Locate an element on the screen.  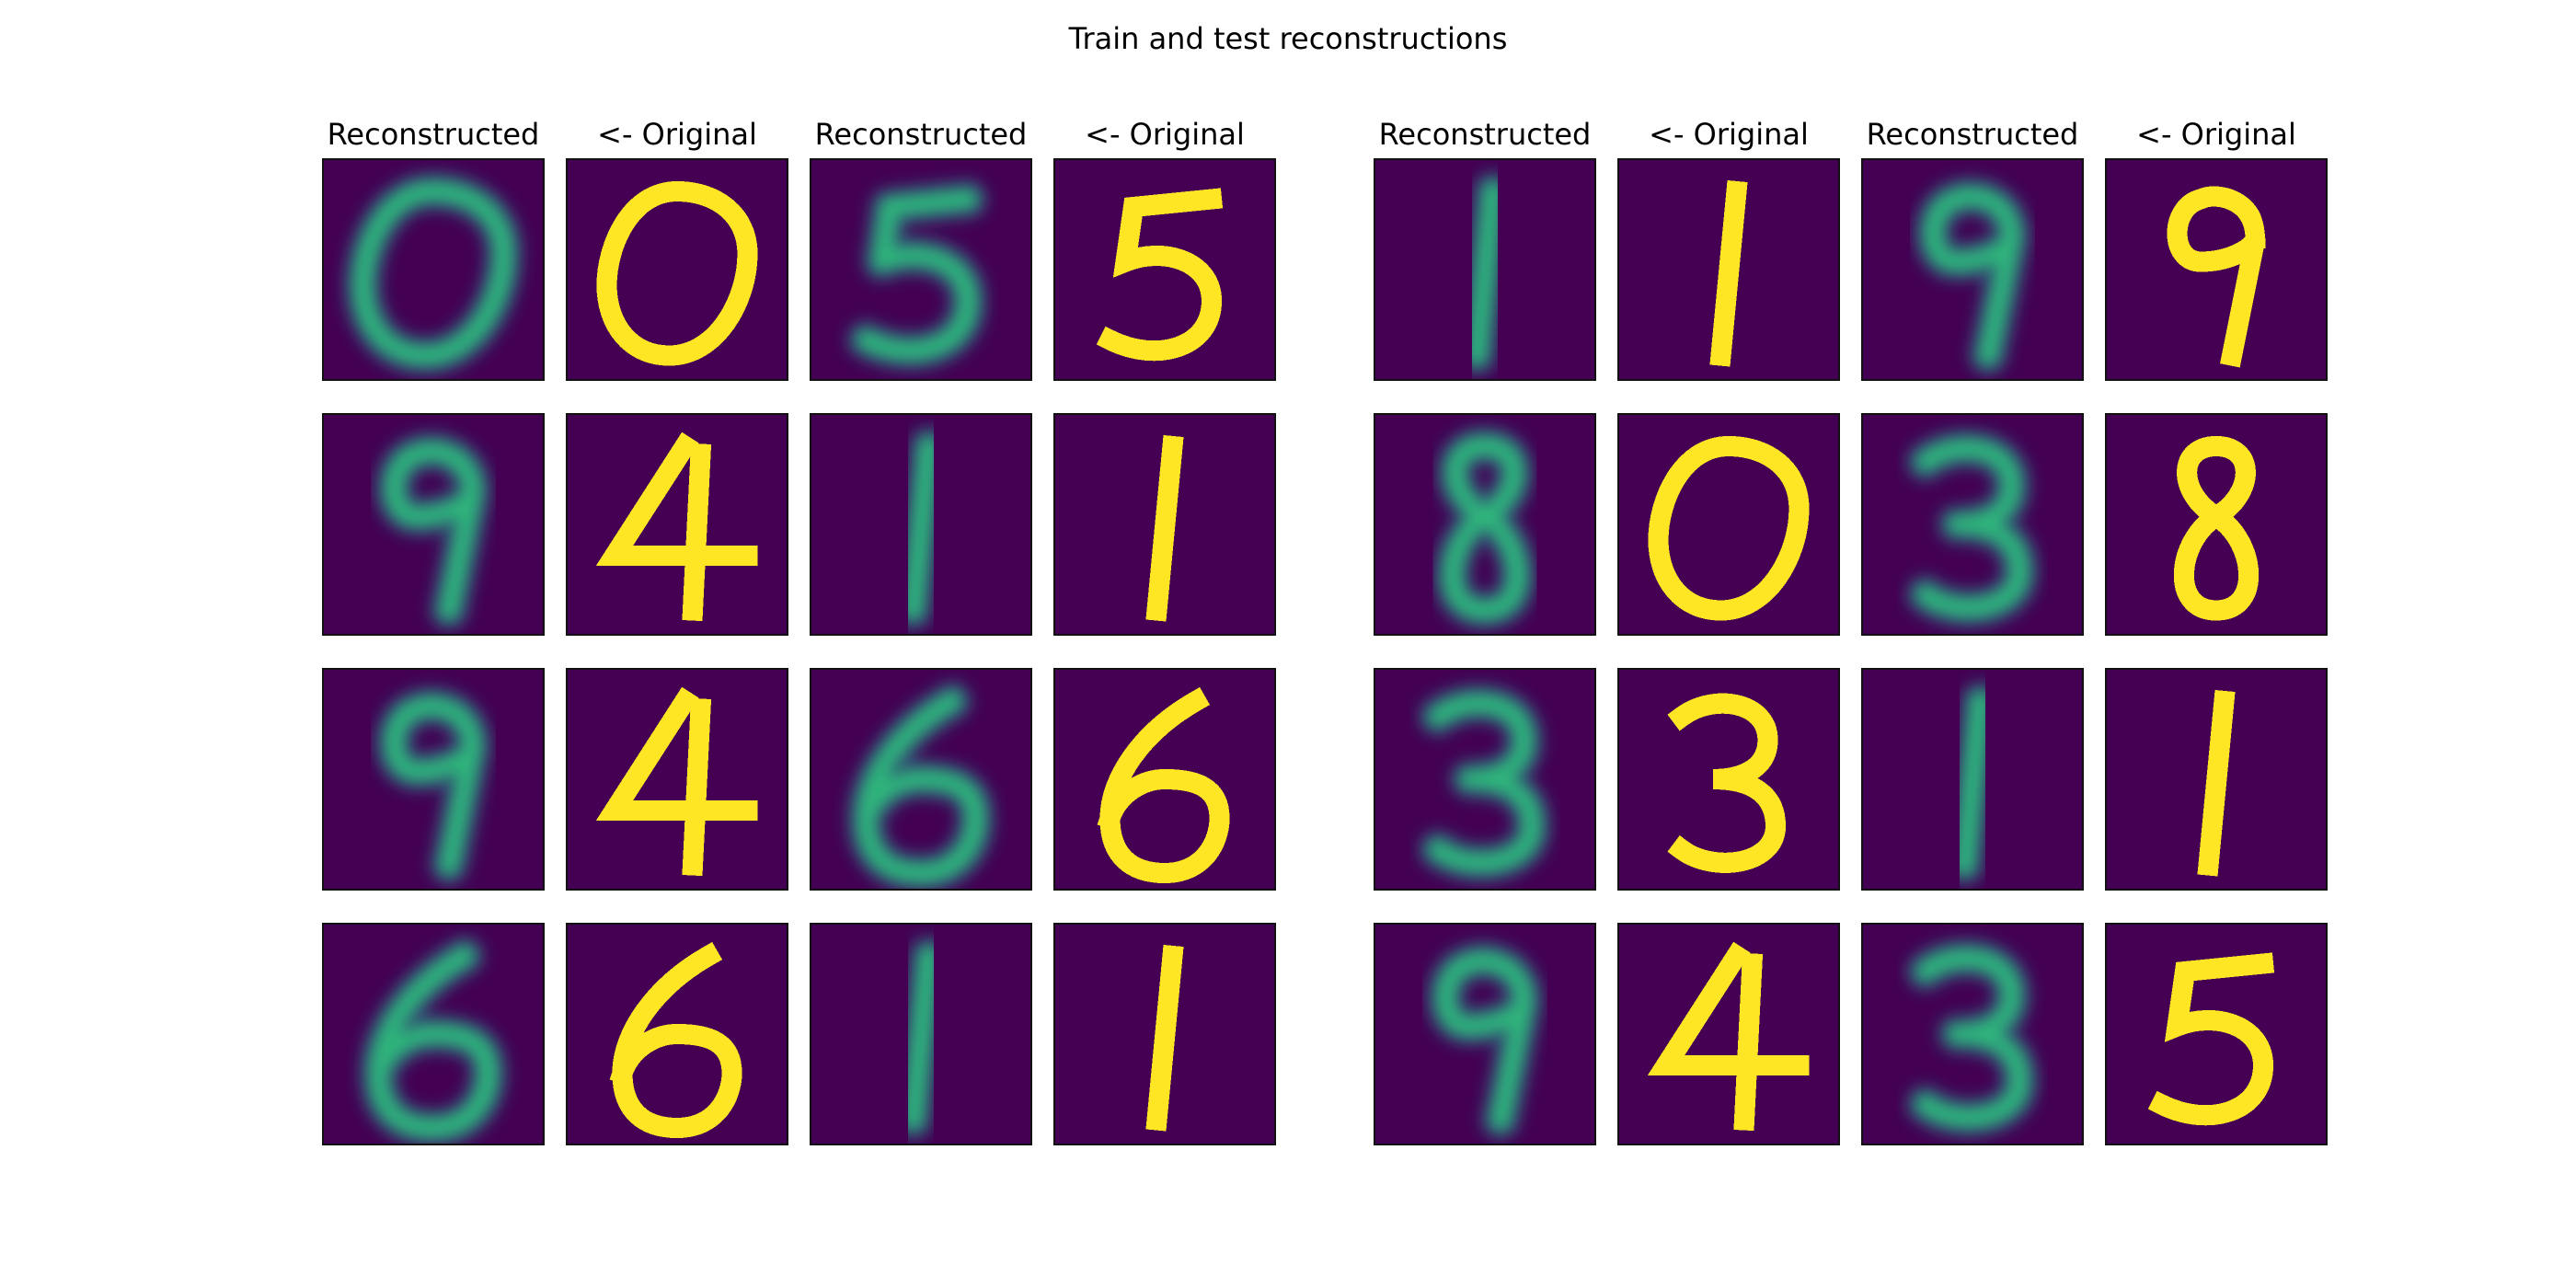
figure-title: Train and test reconstructions is located at coordinates (1288, 38).